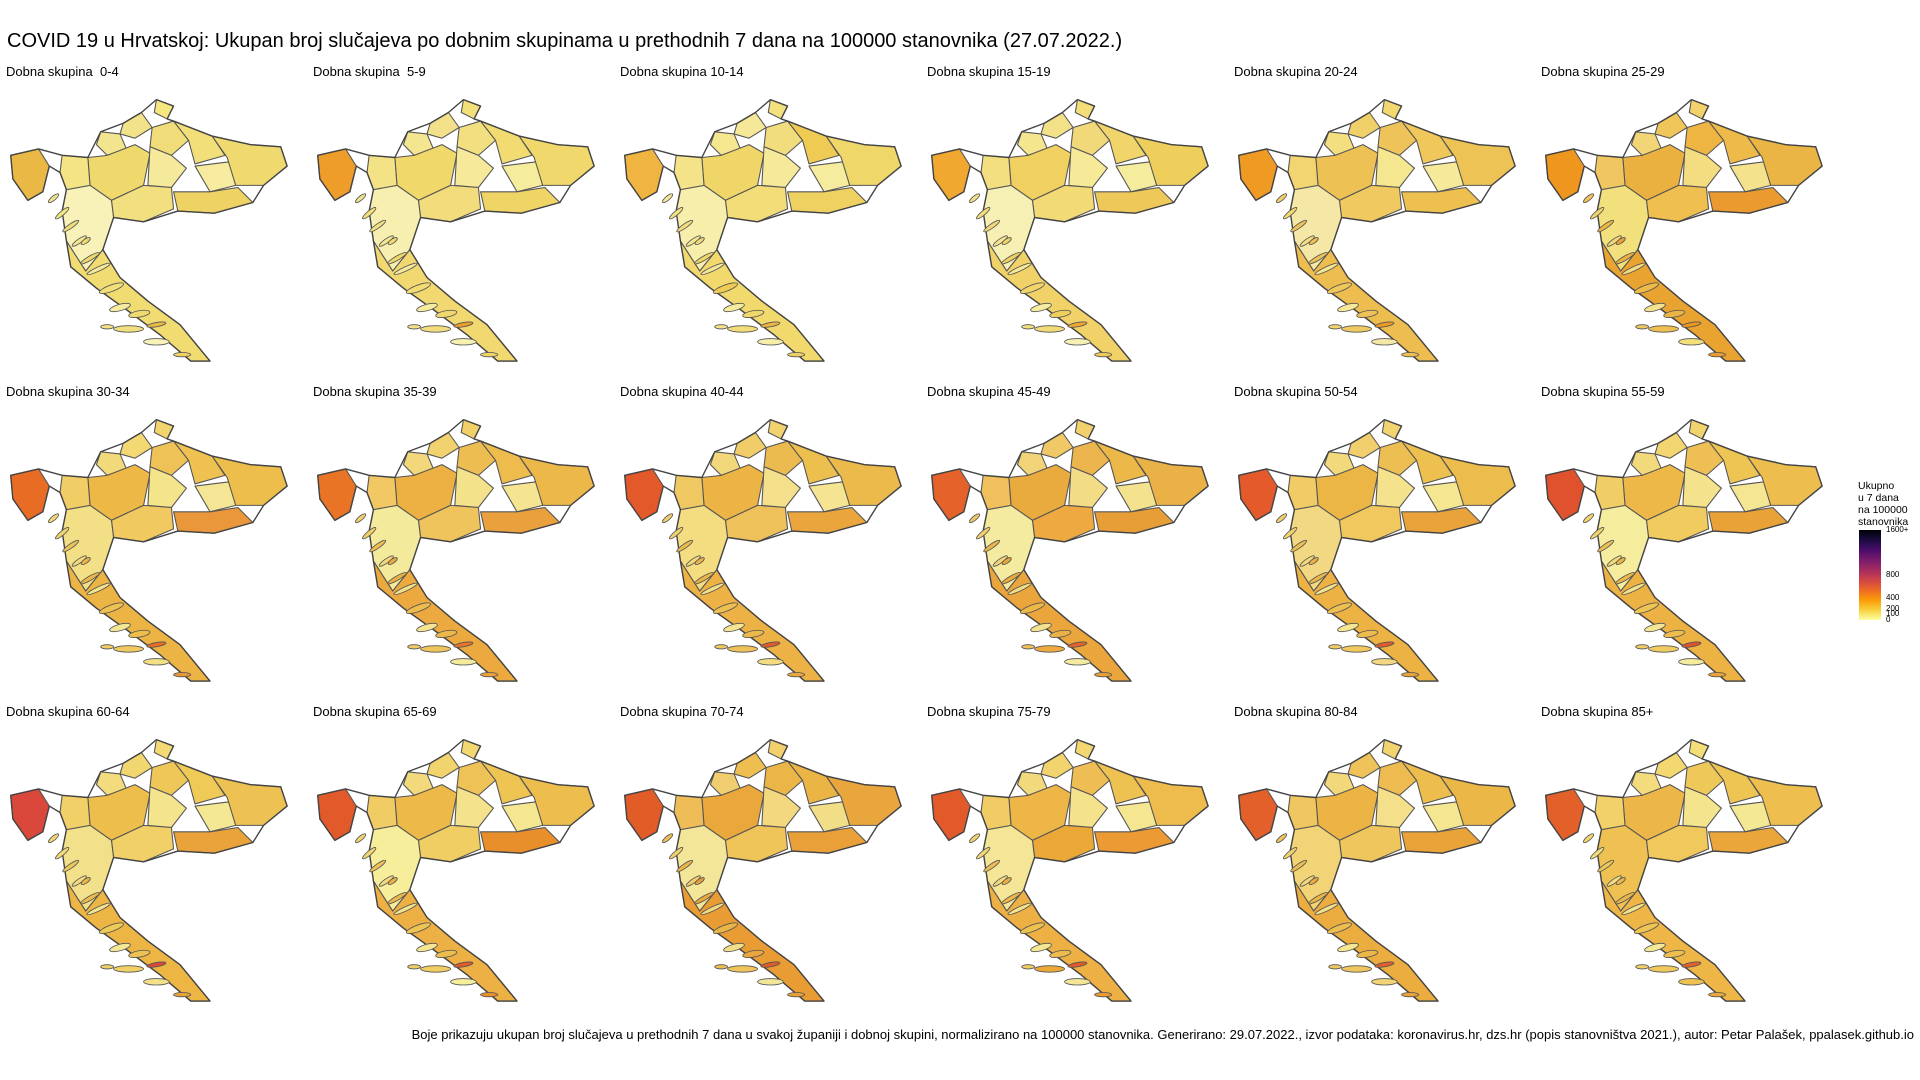 Image resolution: width=1920 pixels, height=1080 pixels. Describe the element at coordinates (1688, 862) in the screenshot. I see `map-panel: Dobna skupina 85+` at that location.